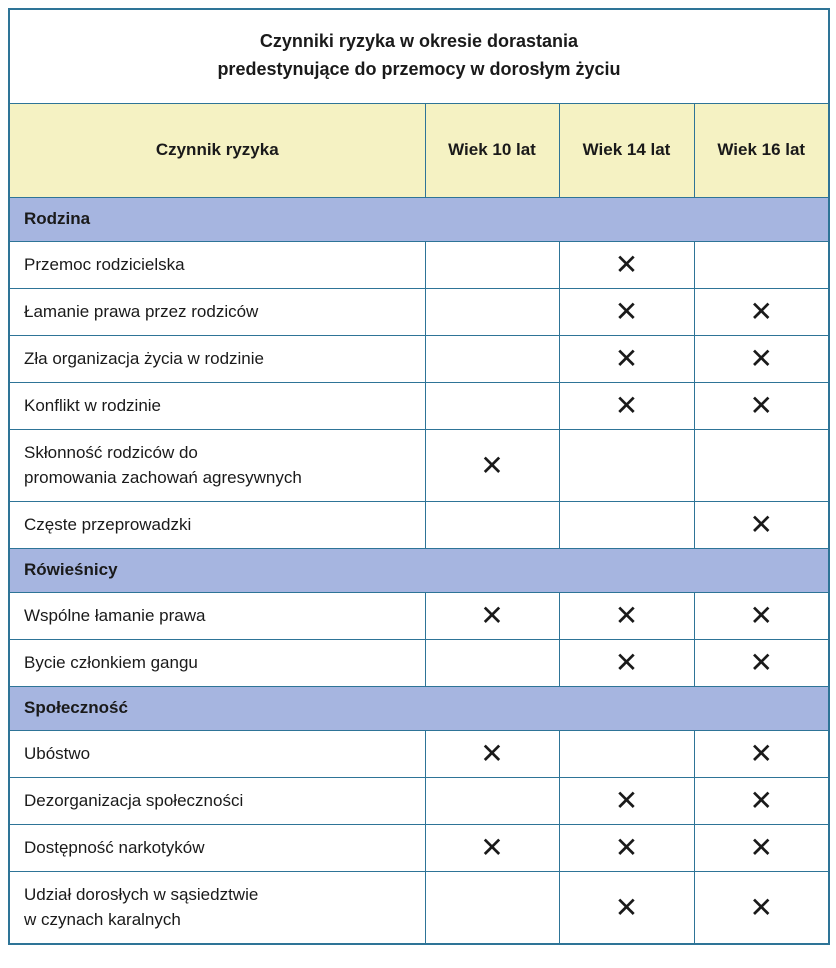 Image resolution: width=836 pixels, height=968 pixels. Describe the element at coordinates (217, 311) in the screenshot. I see `factor-label: Łamanie prawa przez rodziców` at that location.